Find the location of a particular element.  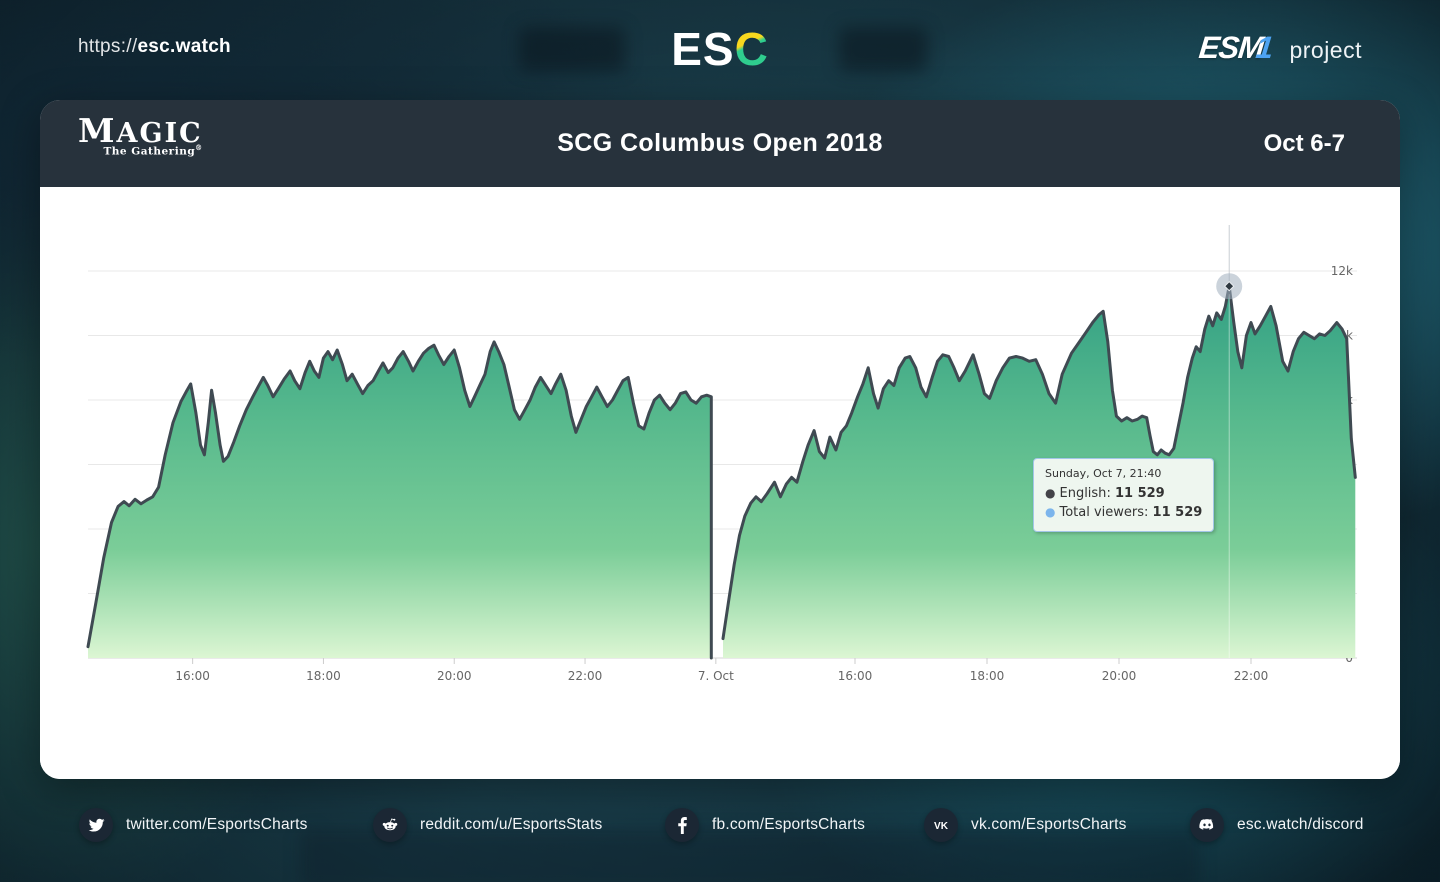

tooltip-row-total: ● Total viewers: 11 529 is located at coordinates (1124, 512).